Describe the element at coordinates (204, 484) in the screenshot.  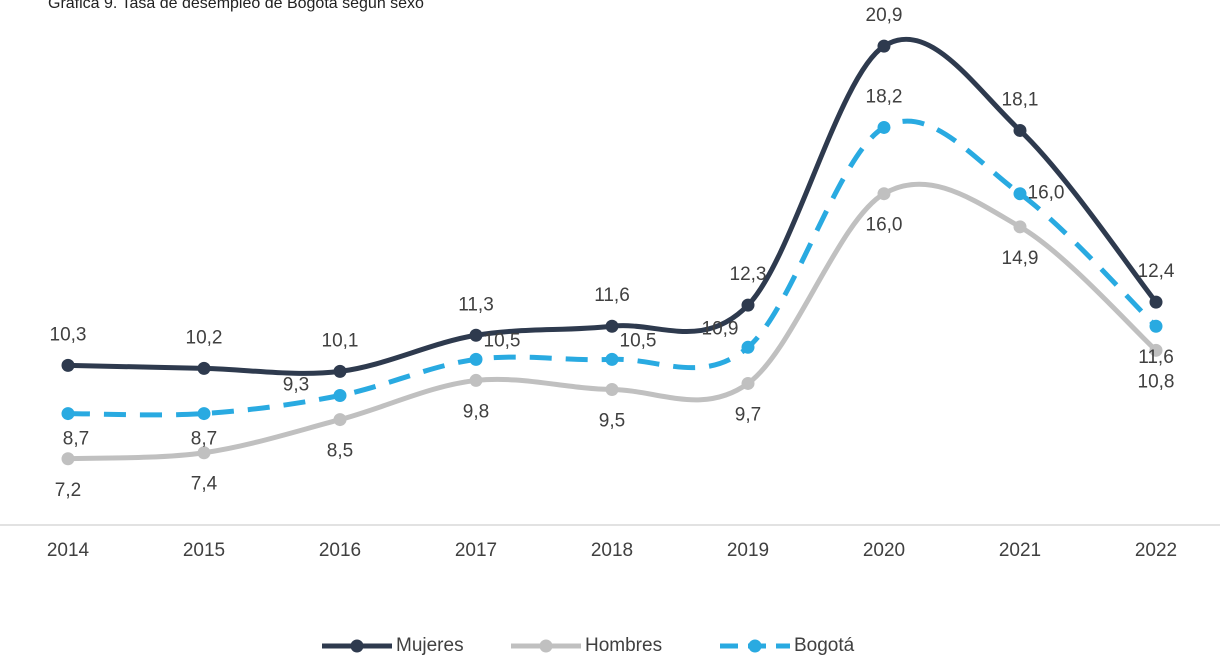
I see `data-label: 7,4` at that location.